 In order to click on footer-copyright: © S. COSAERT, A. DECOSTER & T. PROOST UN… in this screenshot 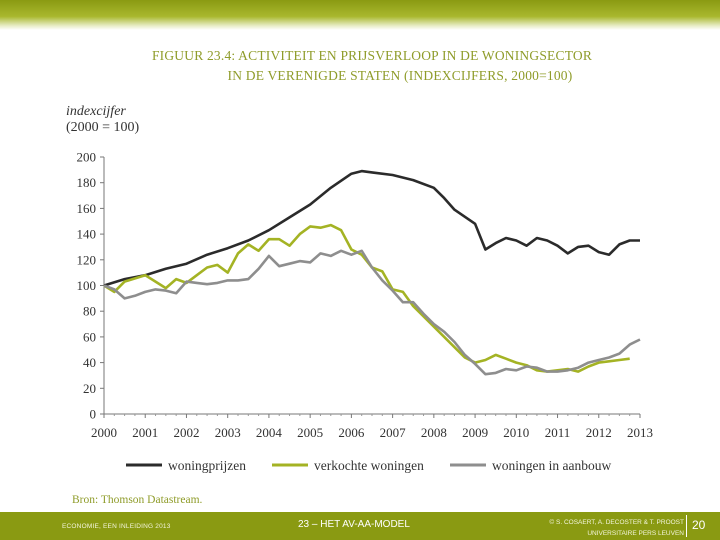, I will do `click(610, 528)`.